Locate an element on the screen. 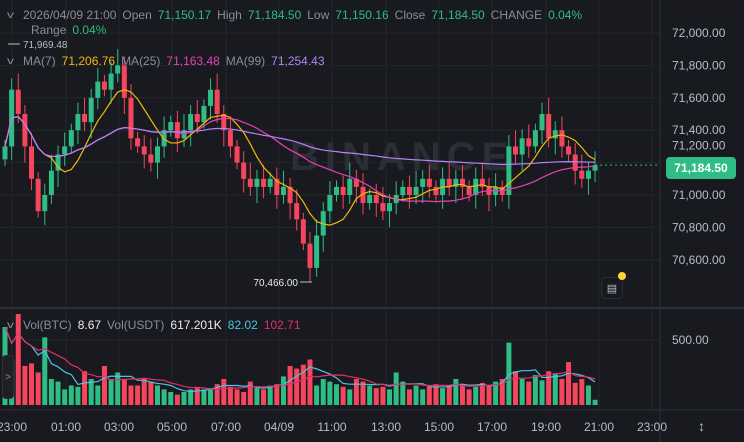 This screenshot has height=442, width=744. price-tick-label: 71,200.00 is located at coordinates (699, 146).